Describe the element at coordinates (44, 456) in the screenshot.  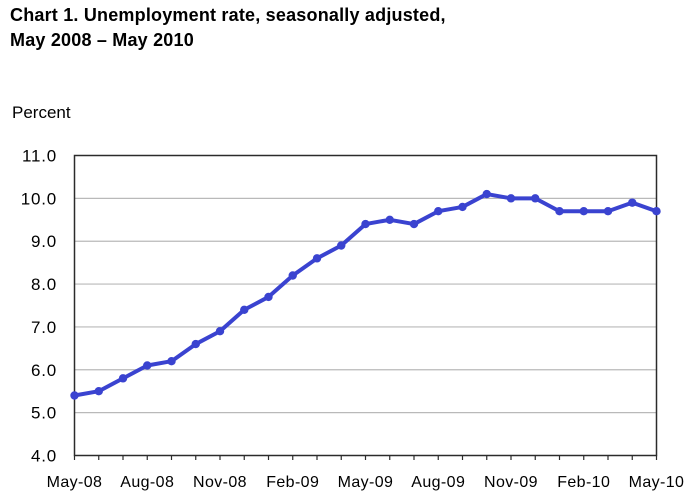
I see `y-axis-tick-label: 4.0` at that location.